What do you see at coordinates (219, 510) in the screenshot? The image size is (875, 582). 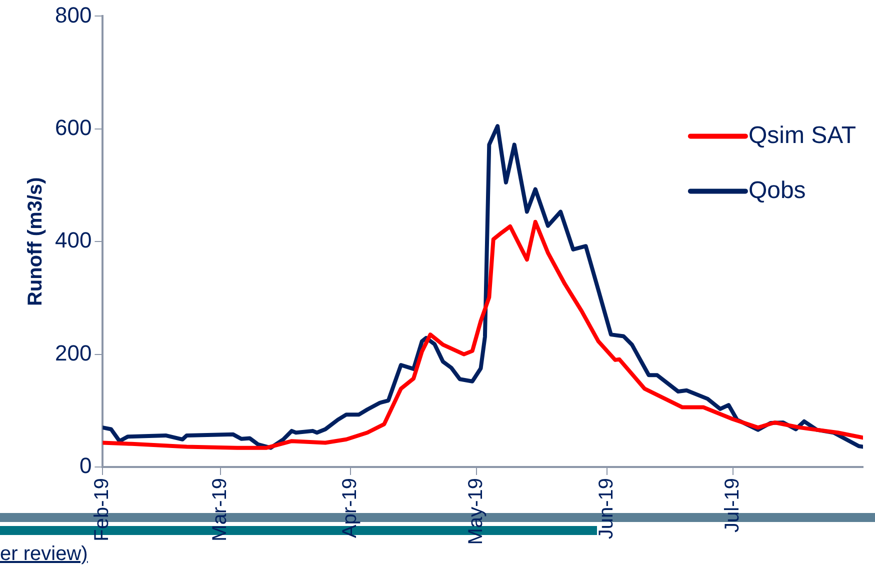 I see `x-tick-label: Mar-19` at bounding box center [219, 510].